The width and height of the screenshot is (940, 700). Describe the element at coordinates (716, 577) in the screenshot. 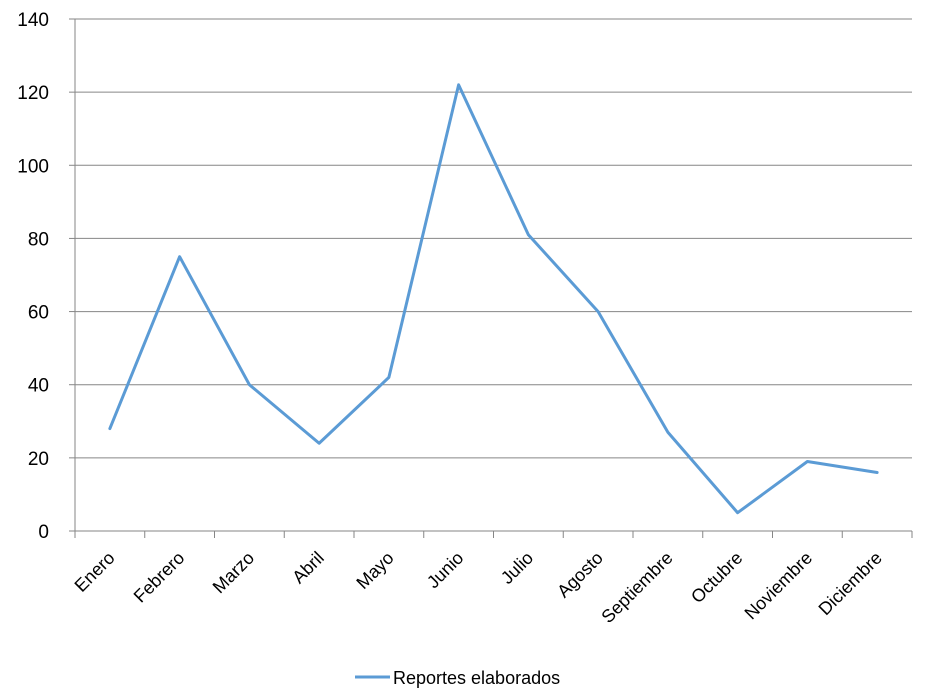

I see `x-tick-label: Octubre` at that location.